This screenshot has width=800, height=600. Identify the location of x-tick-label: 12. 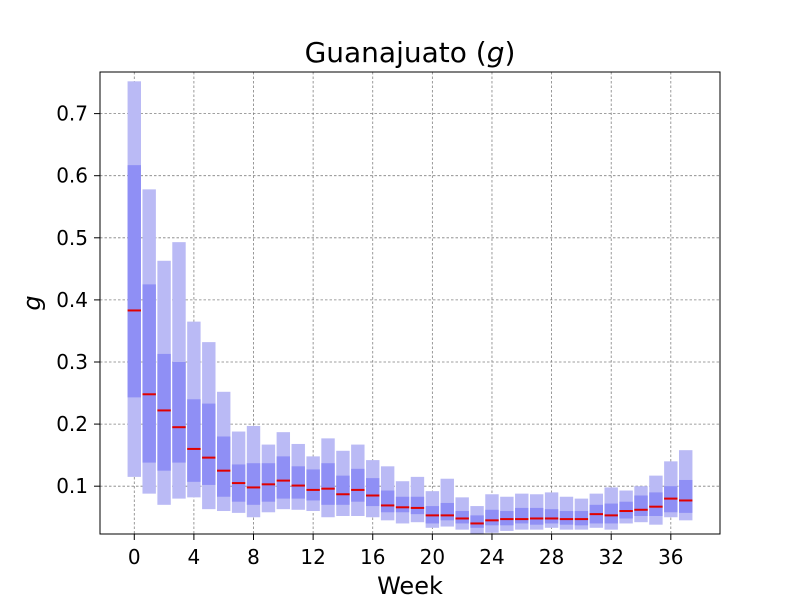
(312, 557).